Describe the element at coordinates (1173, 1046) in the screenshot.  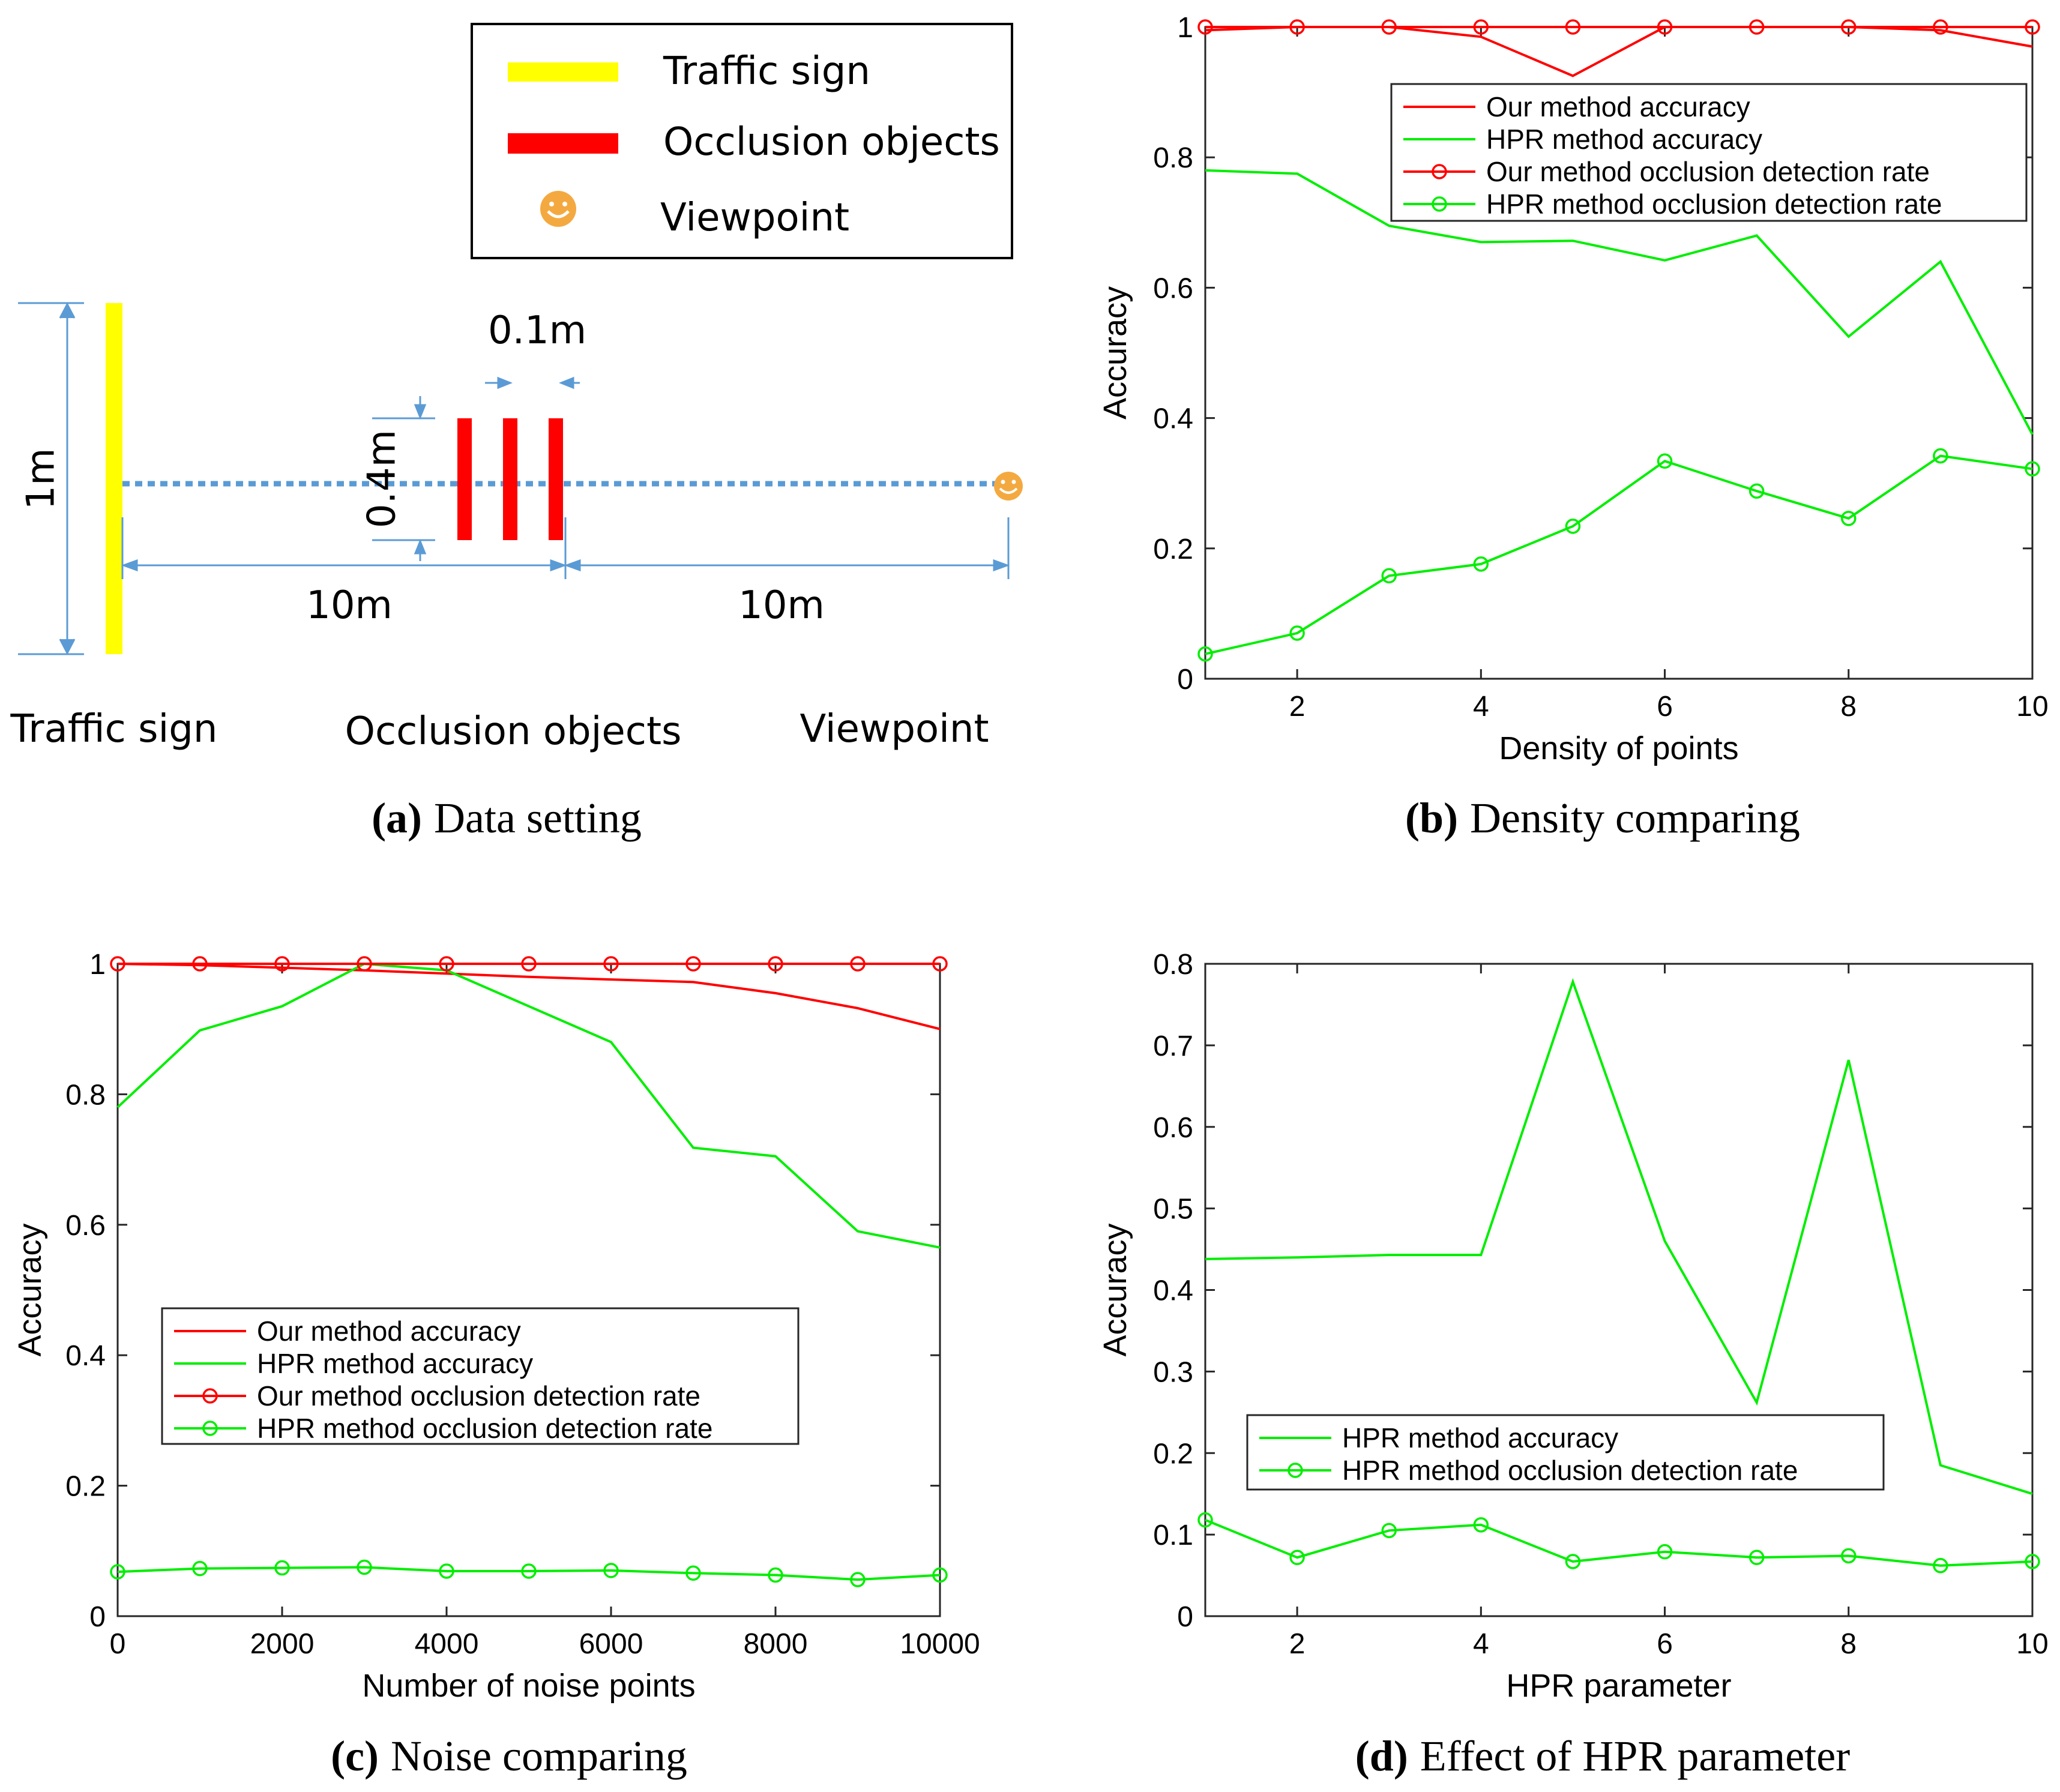
I see `y-tick-label: 0.7` at that location.